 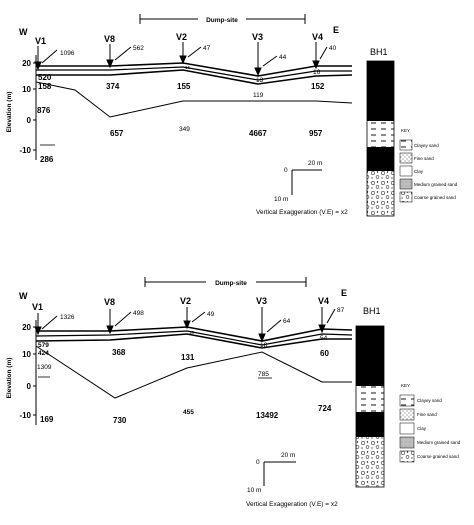 What do you see at coordinates (45, 77) in the screenshot?
I see `layer1-value: 520` at bounding box center [45, 77].